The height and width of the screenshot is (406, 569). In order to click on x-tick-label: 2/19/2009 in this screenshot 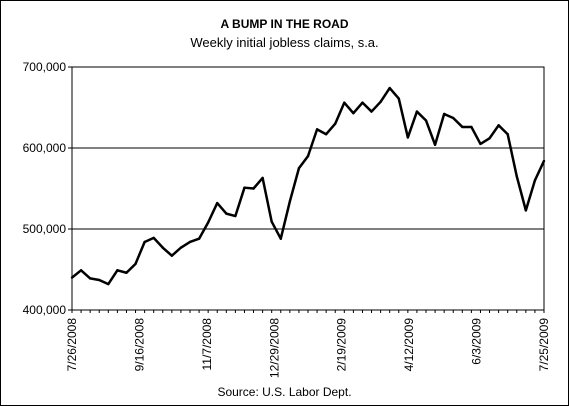, I will do `click(342, 345)`.